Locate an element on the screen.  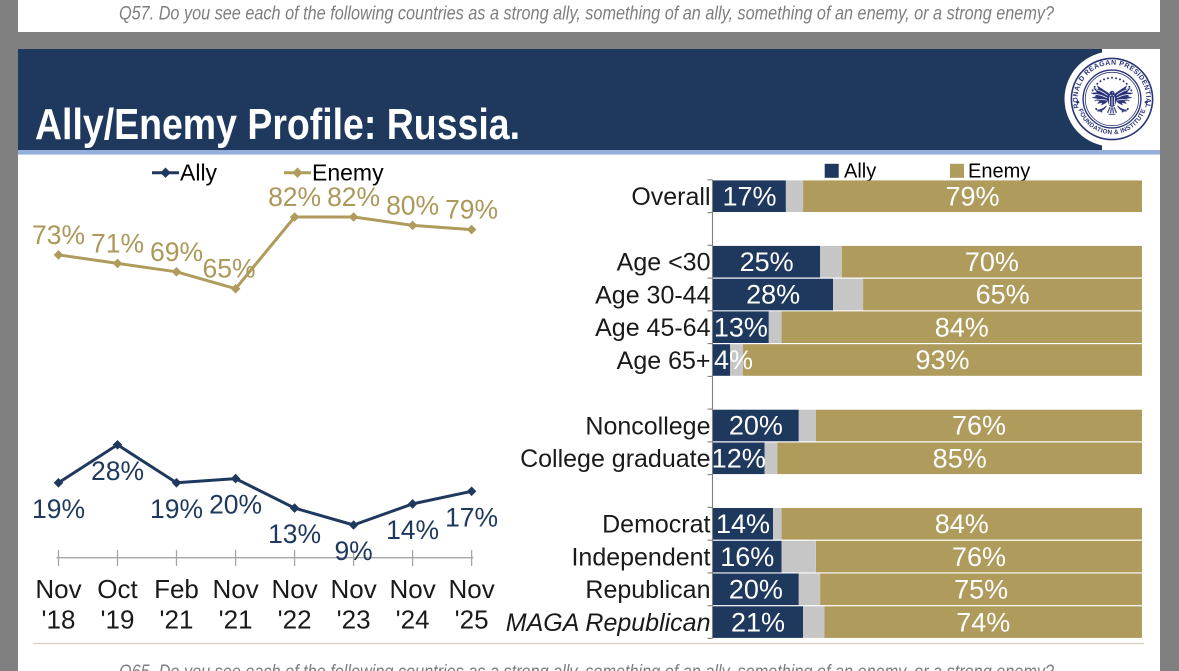
svg-text: 80% is located at coordinates (412, 205).